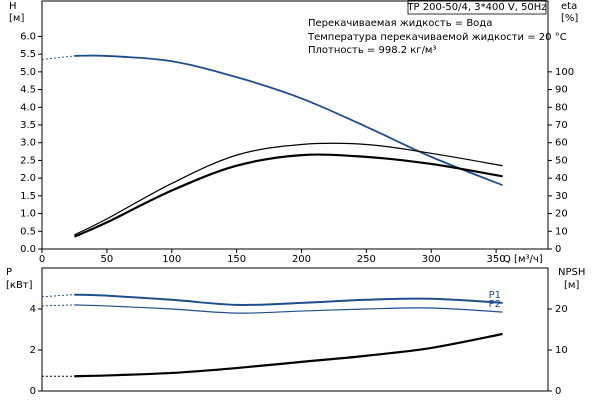 The height and width of the screenshot is (400, 600). Describe the element at coordinates (28, 160) in the screenshot. I see `y-tick-label: 2.5` at that location.